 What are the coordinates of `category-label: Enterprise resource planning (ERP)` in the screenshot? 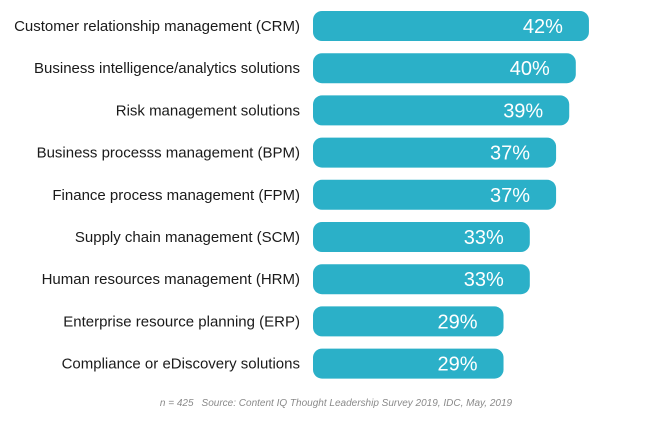 It's located at (181, 321).